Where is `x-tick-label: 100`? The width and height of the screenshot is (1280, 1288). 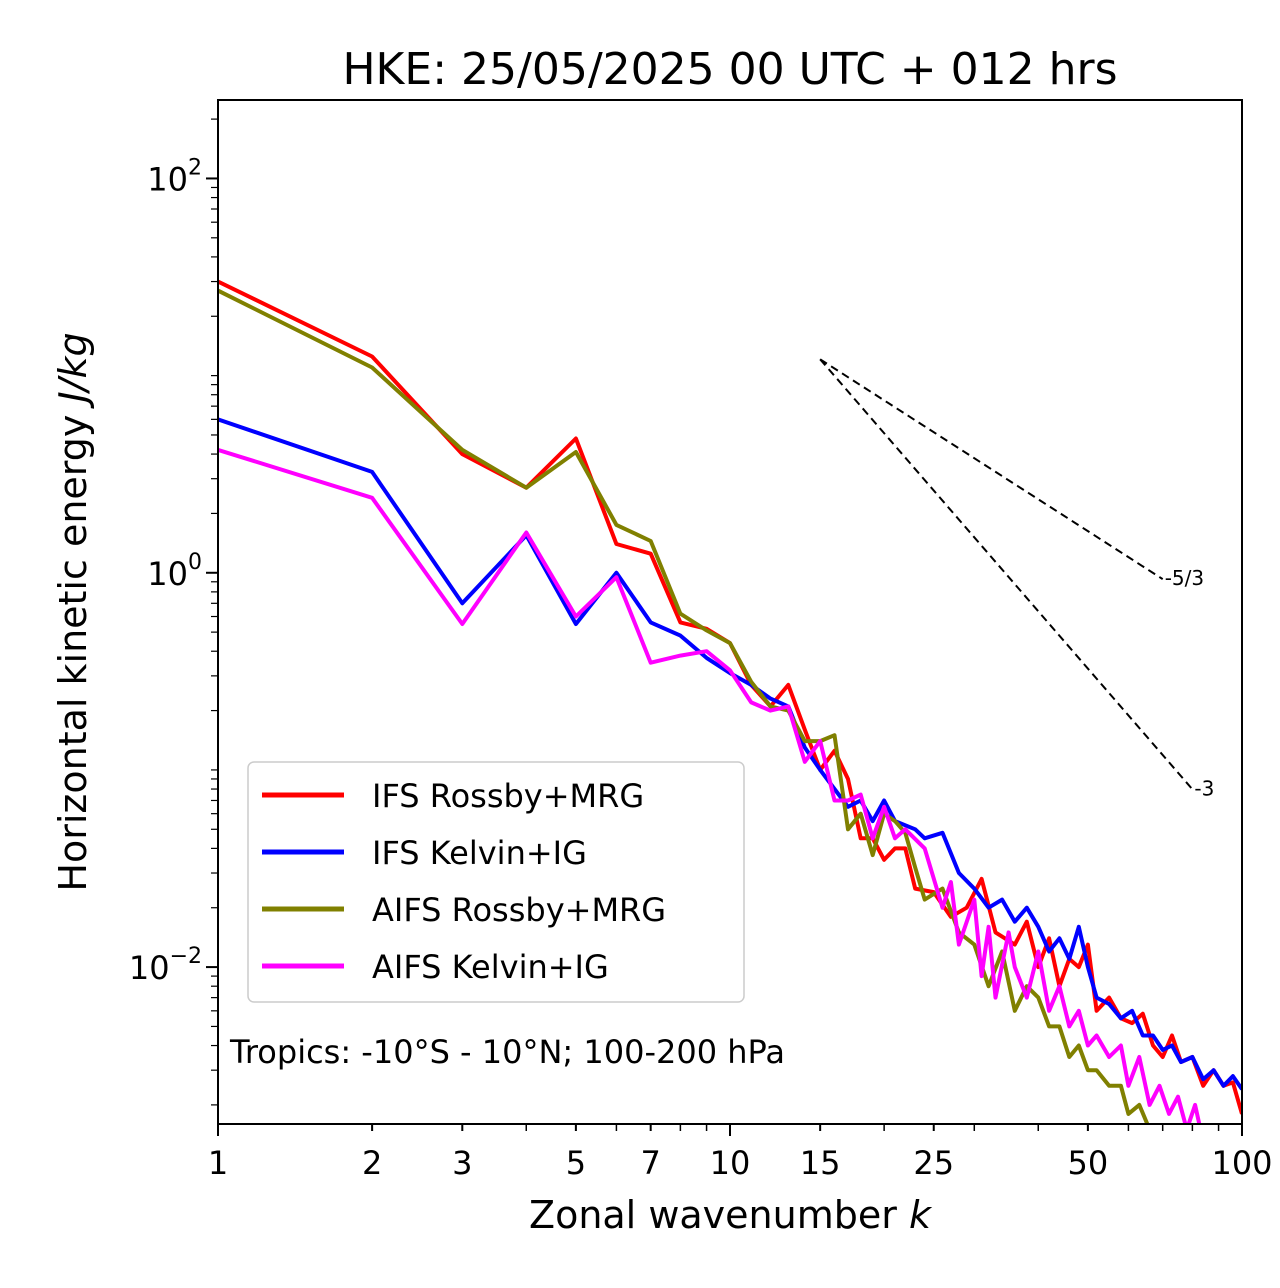
x-tick-label: 100 is located at coordinates (1241, 1163).